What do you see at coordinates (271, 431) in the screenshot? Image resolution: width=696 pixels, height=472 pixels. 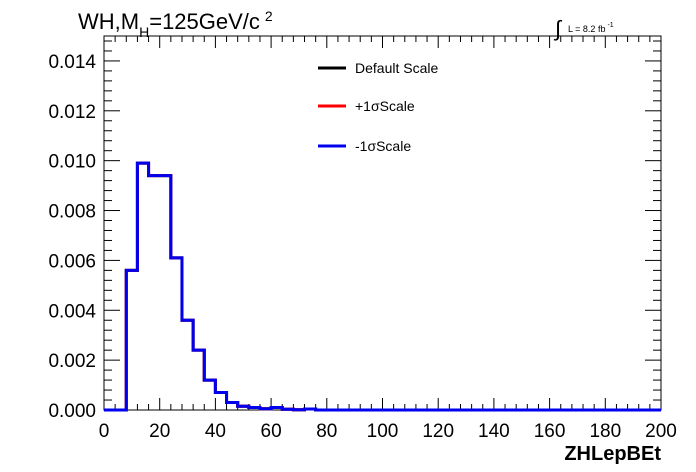 I see `x-tick-label: 60` at bounding box center [271, 431].